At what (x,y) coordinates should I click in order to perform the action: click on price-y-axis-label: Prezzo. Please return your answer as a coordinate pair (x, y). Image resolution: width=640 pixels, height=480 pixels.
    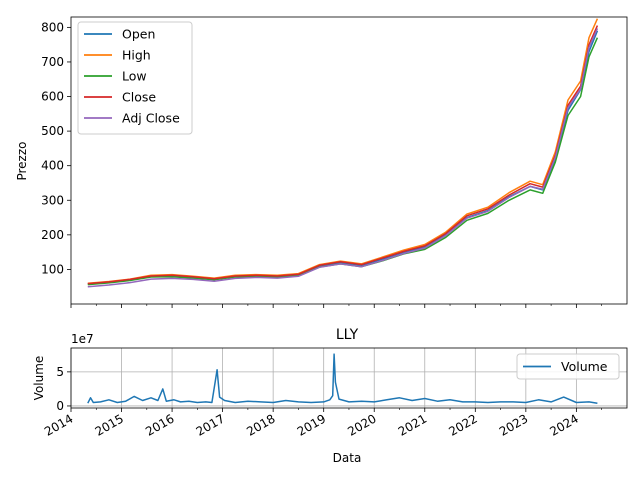
    Looking at the image, I should click on (22, 160).